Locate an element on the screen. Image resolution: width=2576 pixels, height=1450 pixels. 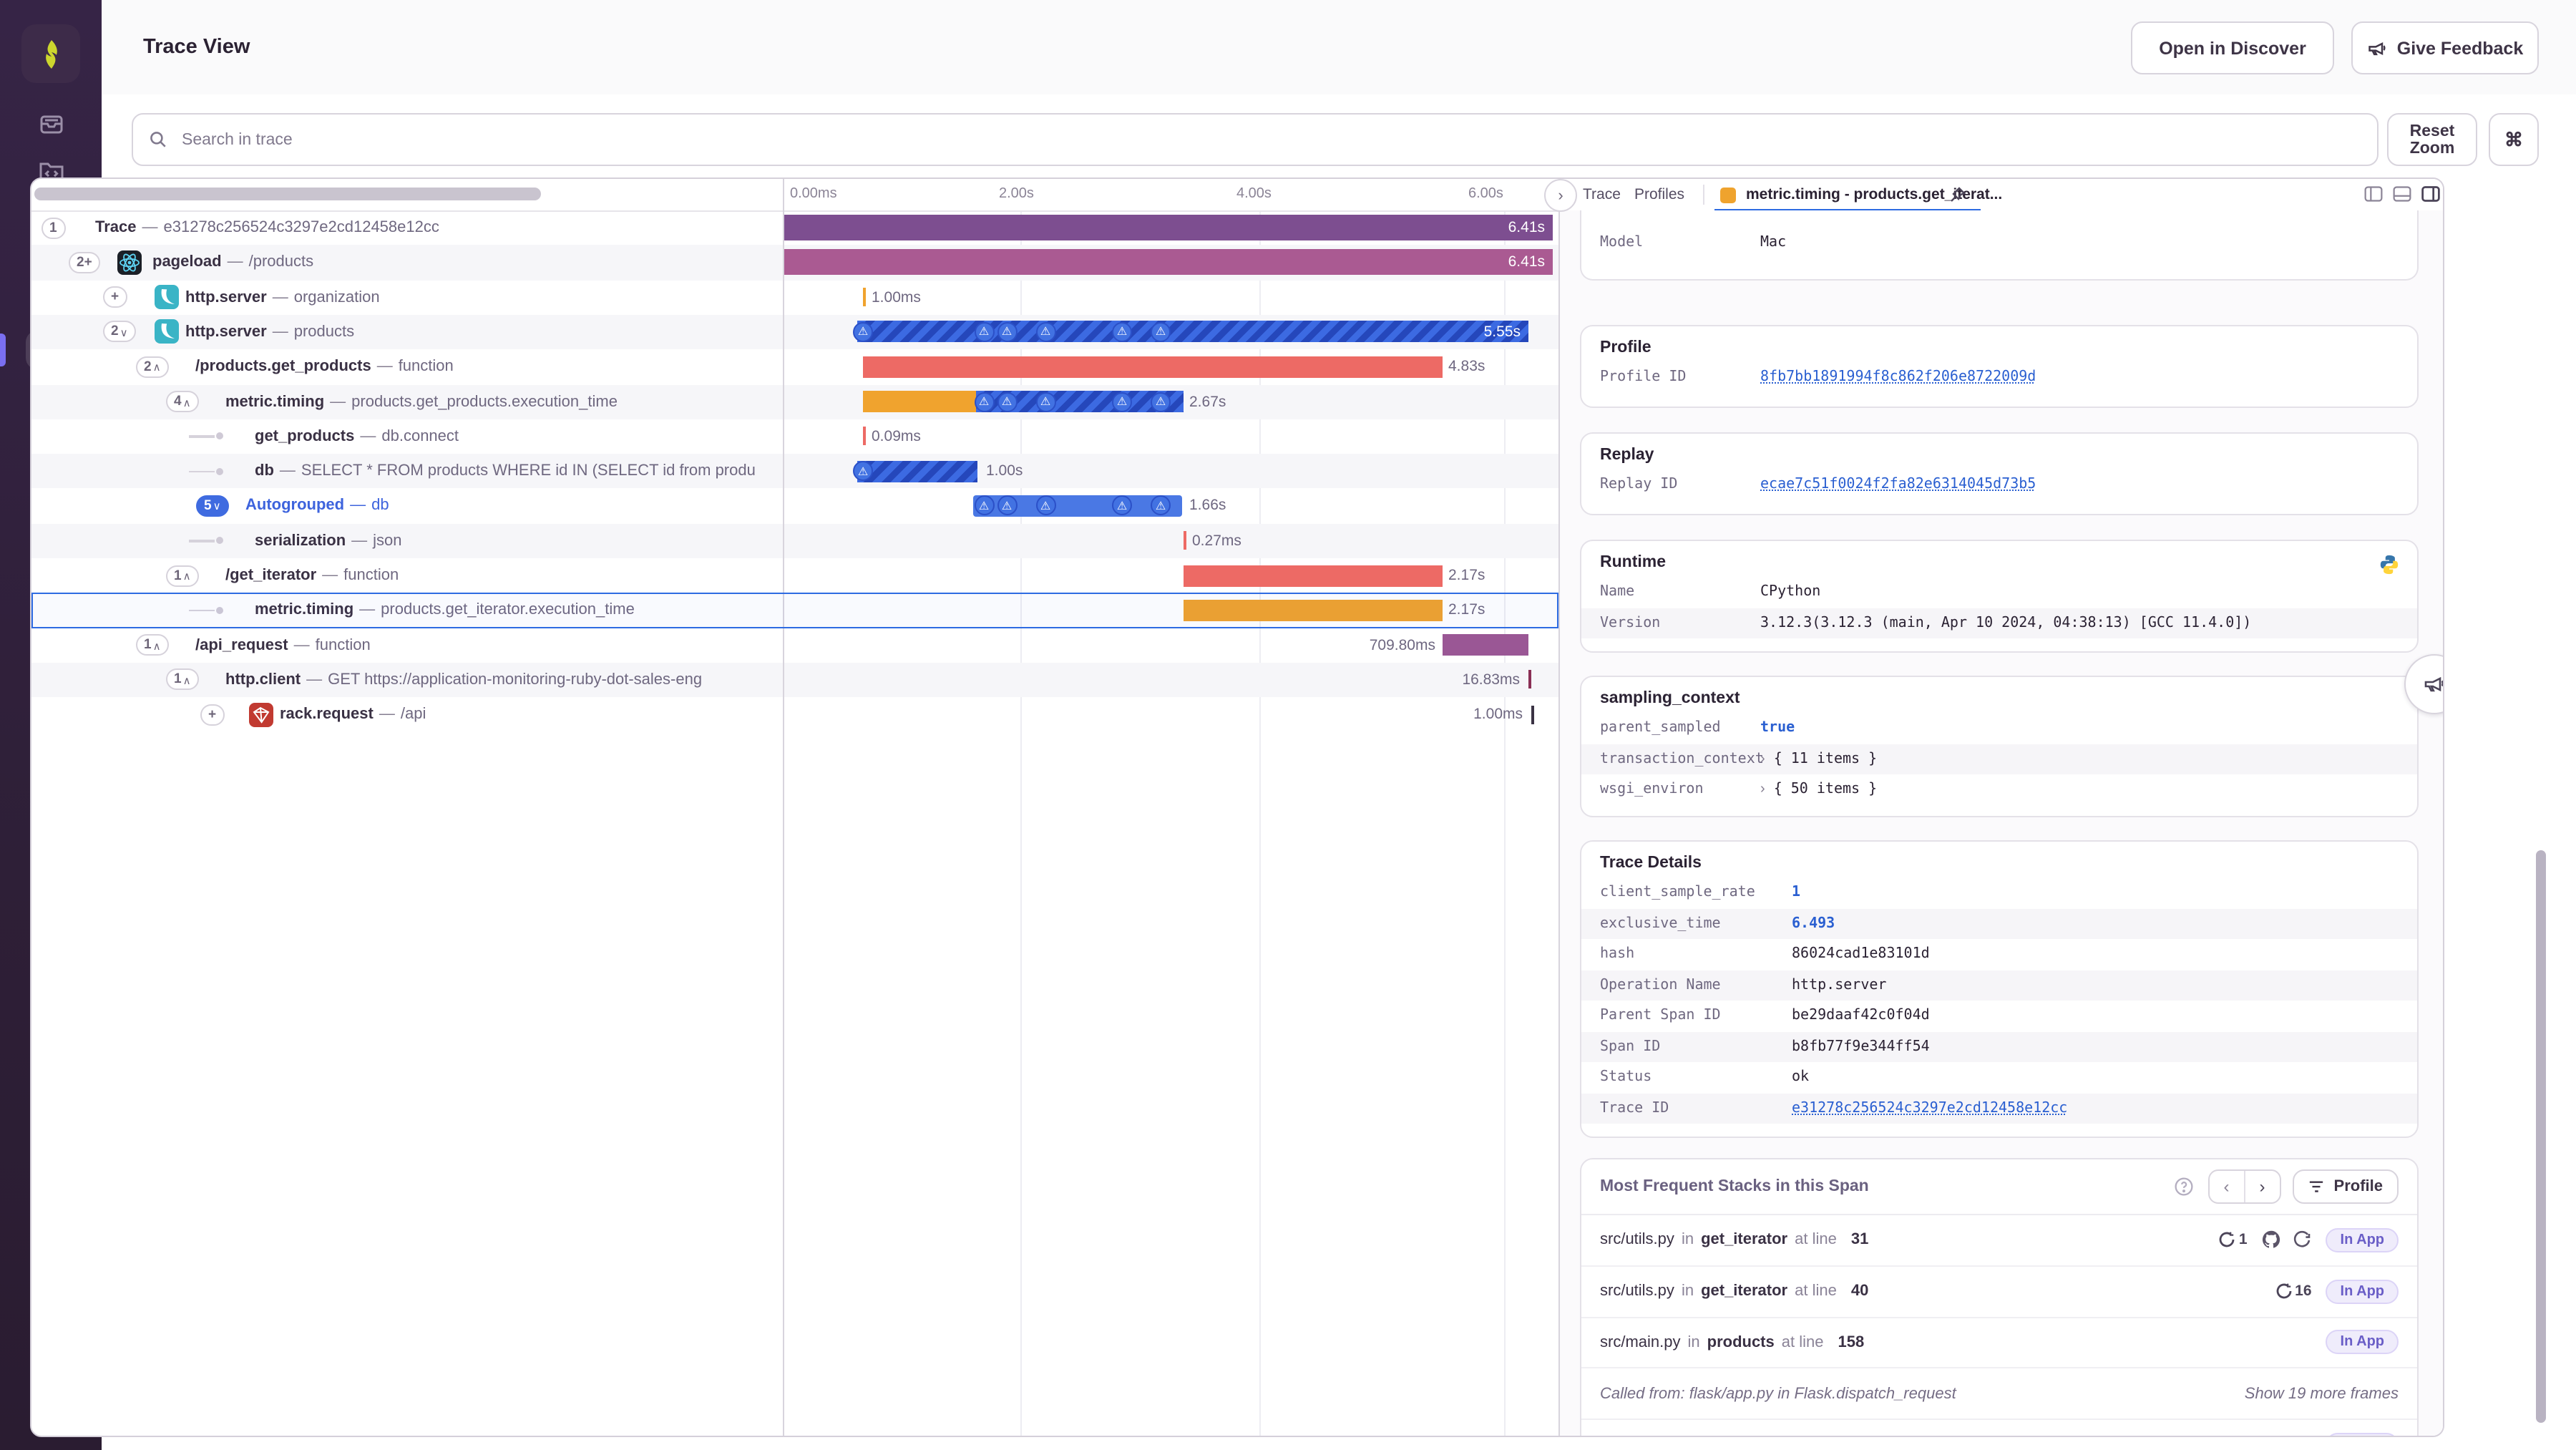
wf-row-http-server-organization: 1.00ms is located at coordinates (1171, 297).